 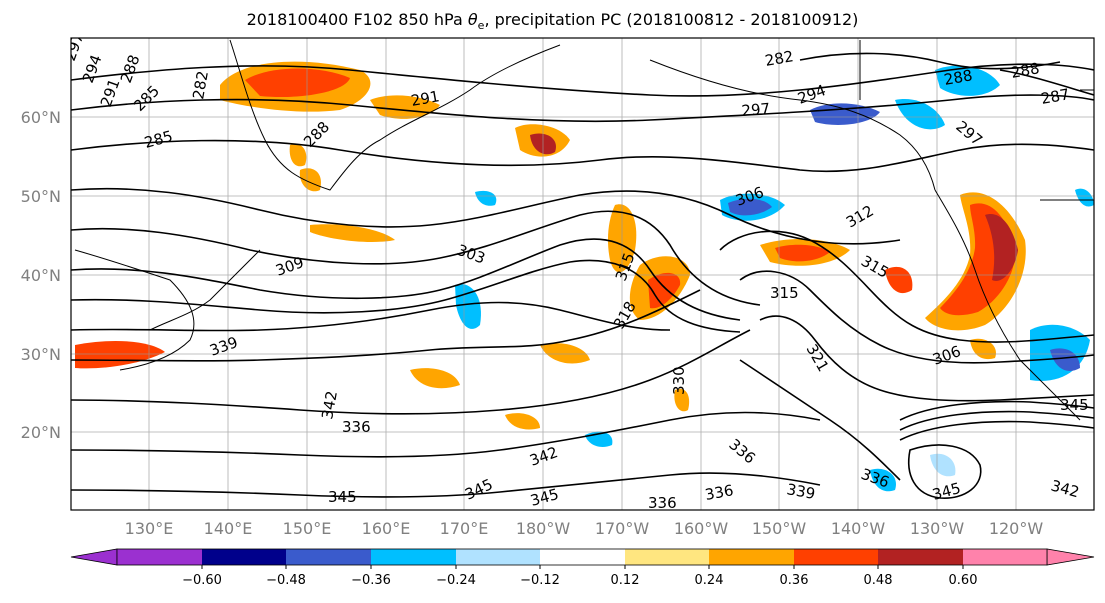 I want to click on lon-label: 180°W, so click(x=543, y=528).